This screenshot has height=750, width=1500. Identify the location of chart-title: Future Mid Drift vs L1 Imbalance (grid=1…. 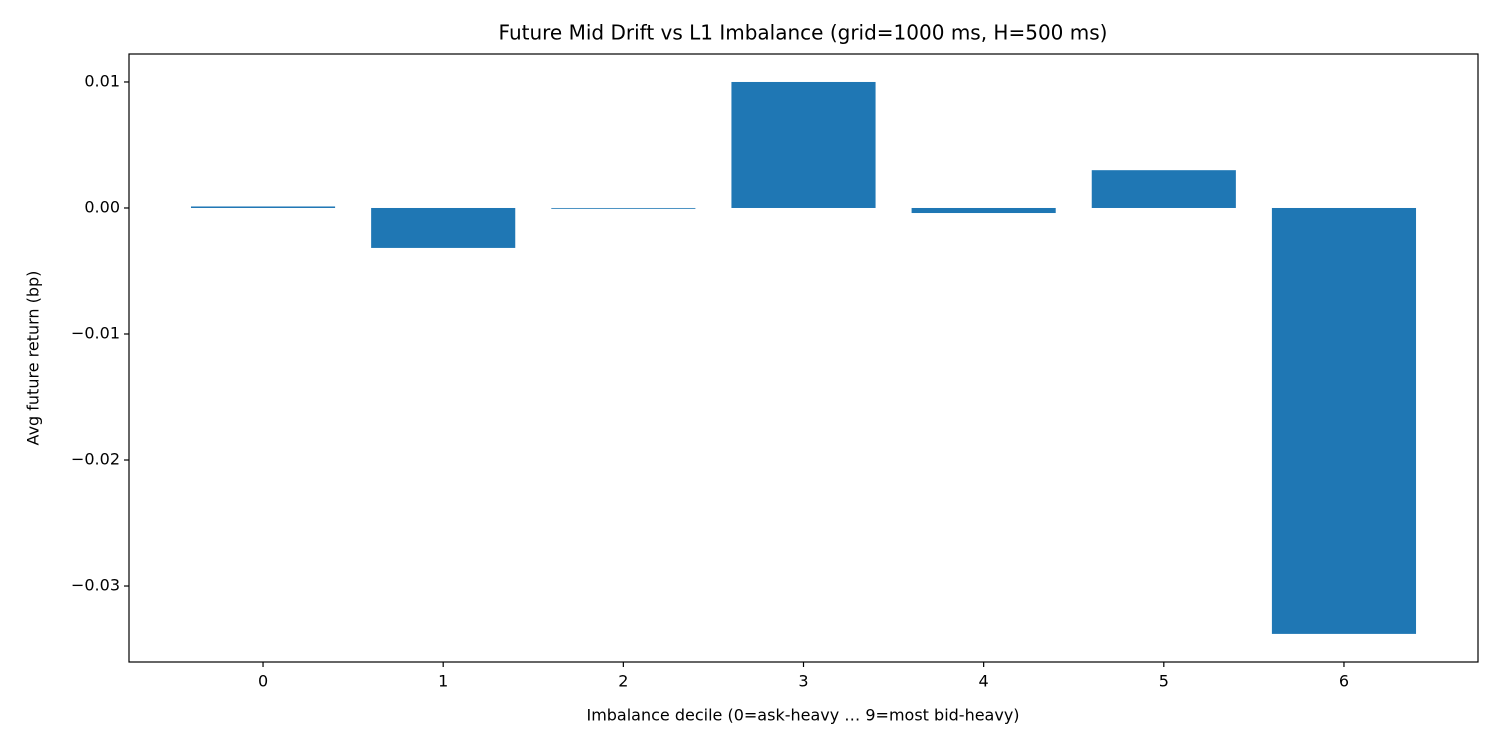
(803, 33).